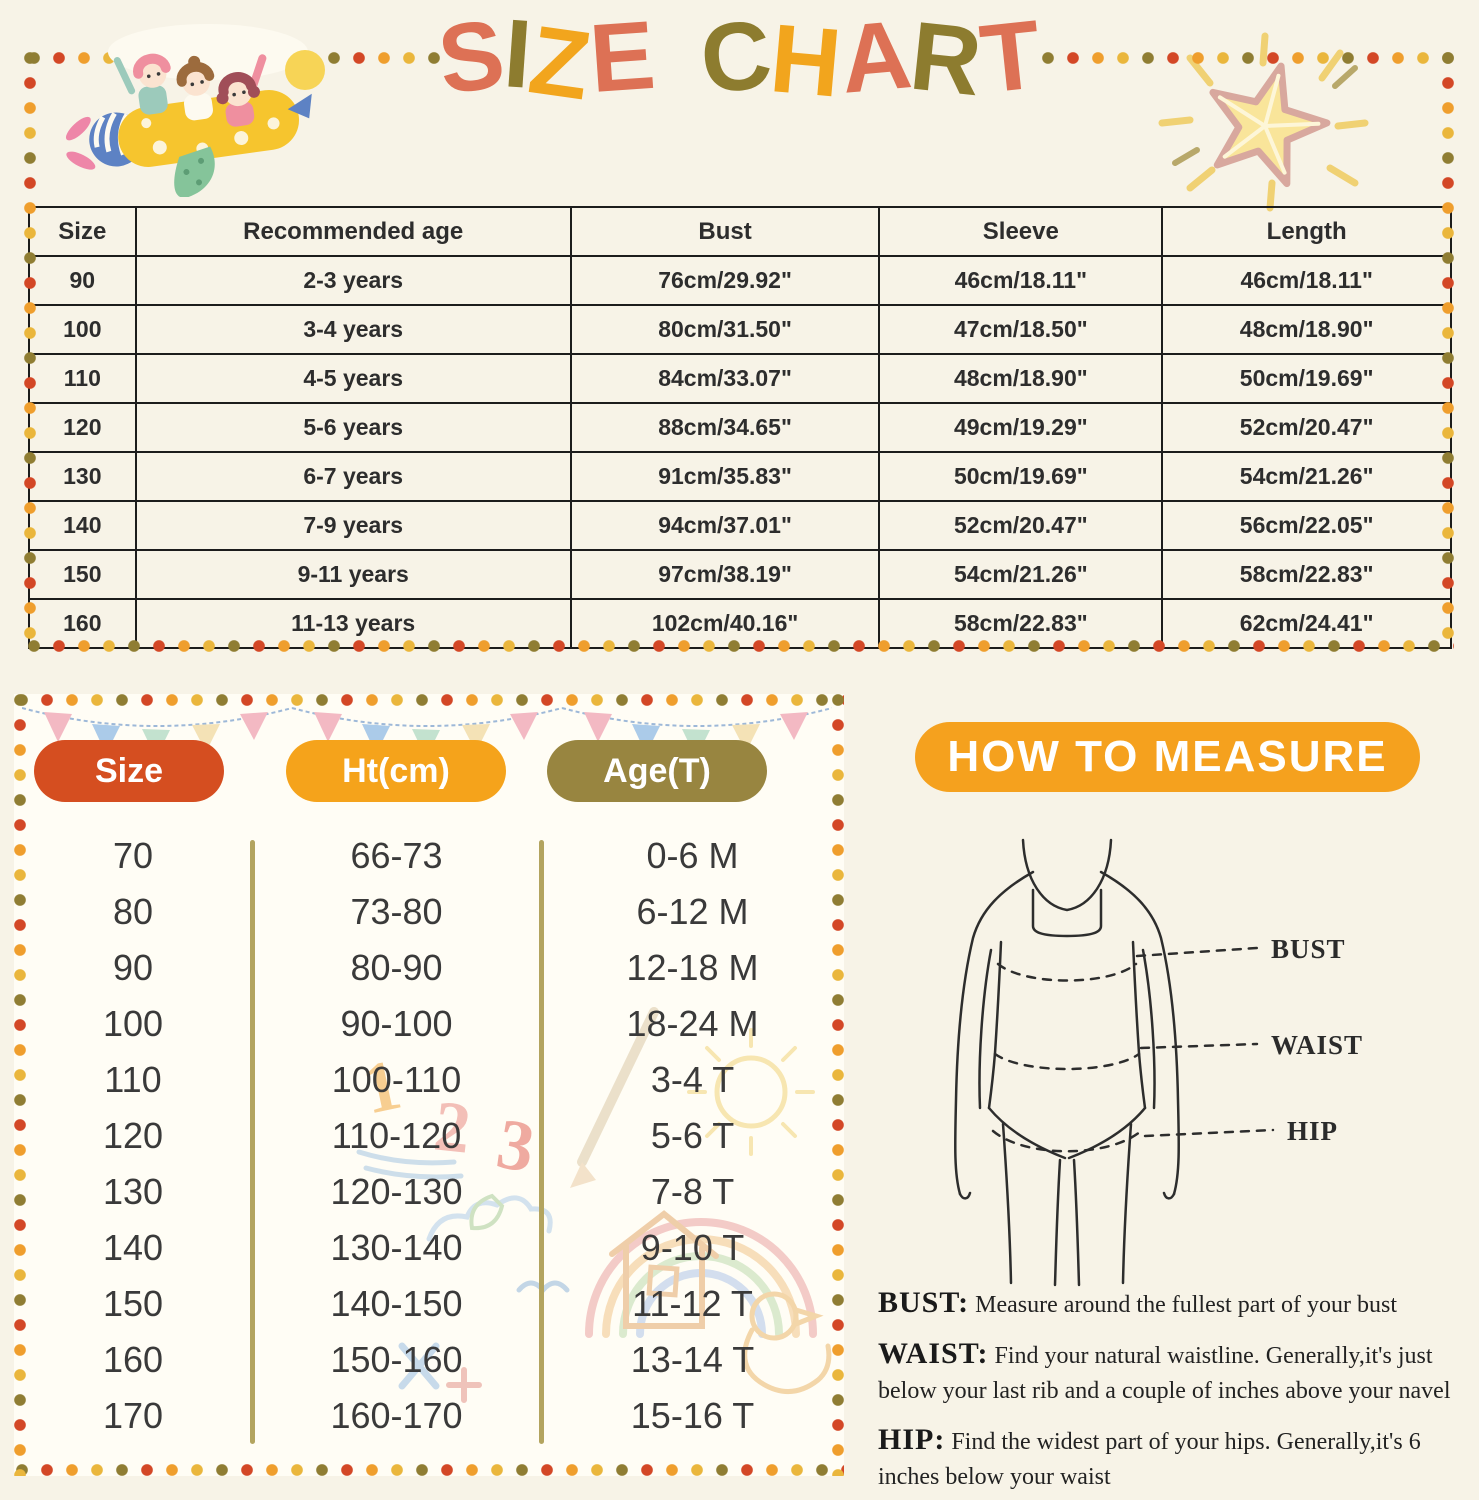 This screenshot has width=1479, height=1500. I want to click on cell-age-t: 6-12 M, so click(692, 911).